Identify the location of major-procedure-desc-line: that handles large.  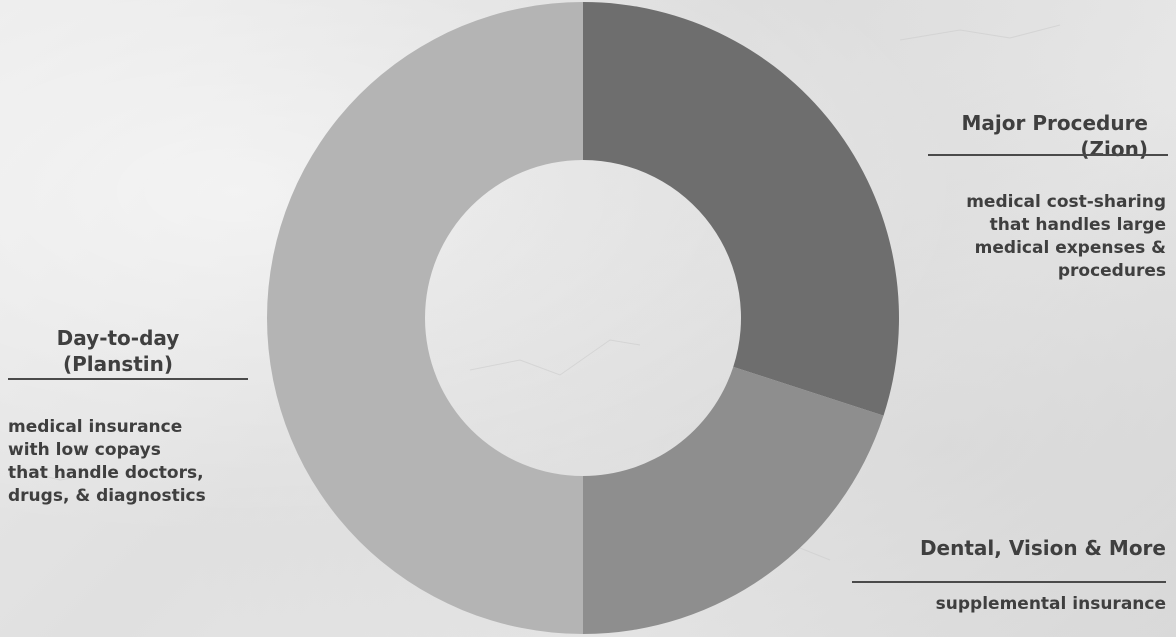
(1077, 225).